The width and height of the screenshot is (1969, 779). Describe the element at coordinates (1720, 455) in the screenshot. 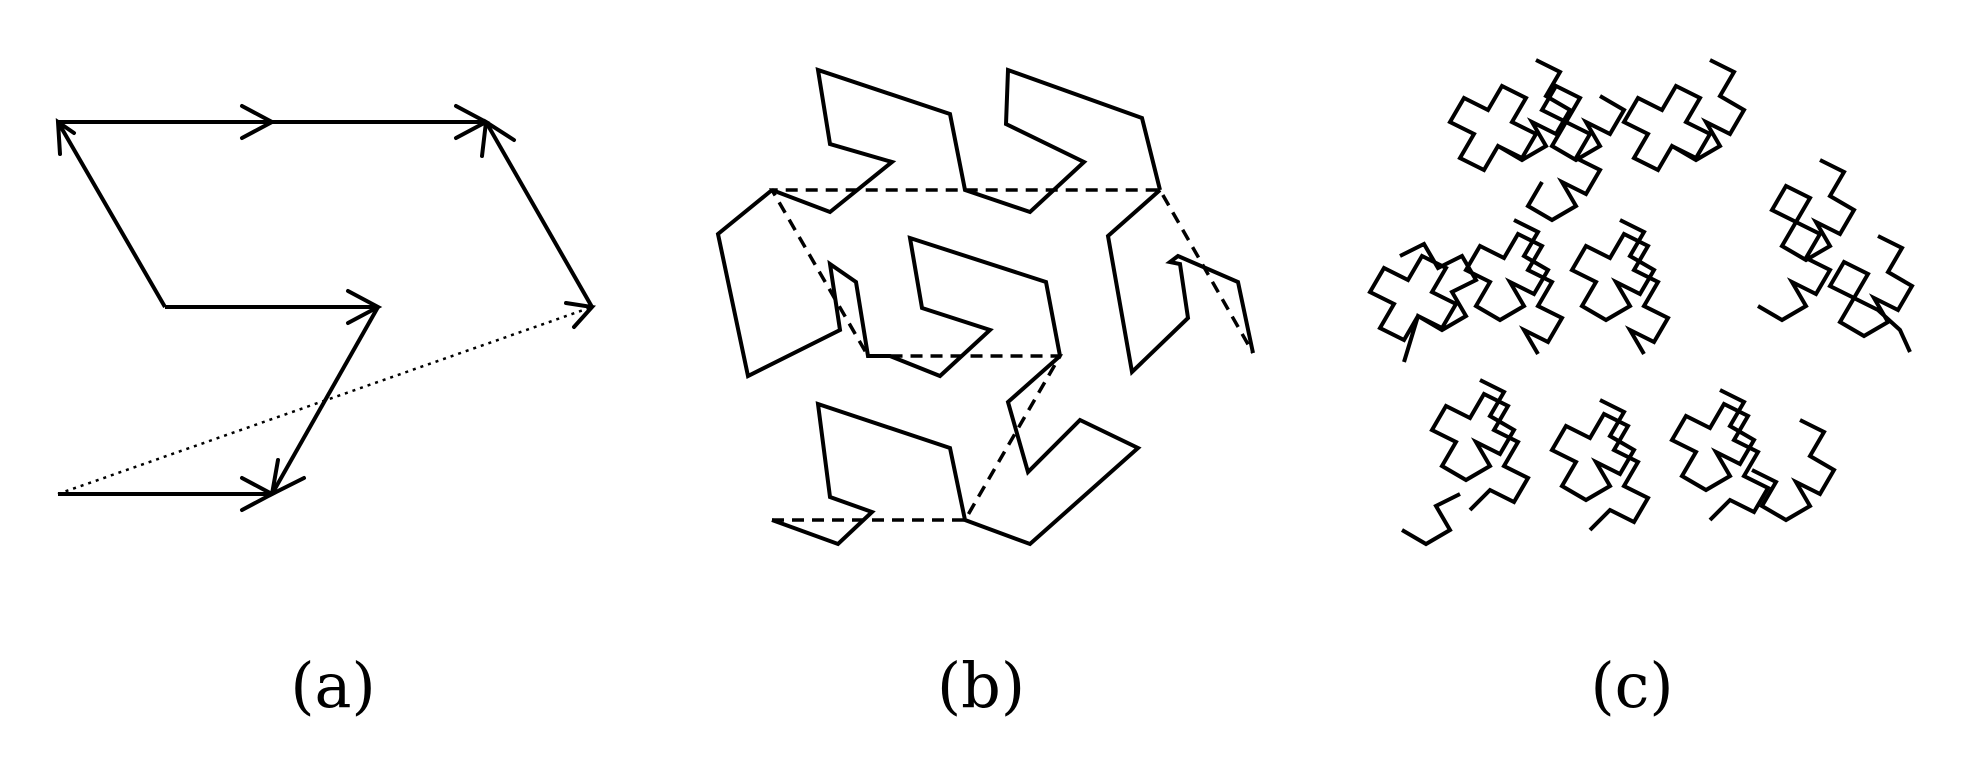

I see `fractal-arm-lower-right` at that location.